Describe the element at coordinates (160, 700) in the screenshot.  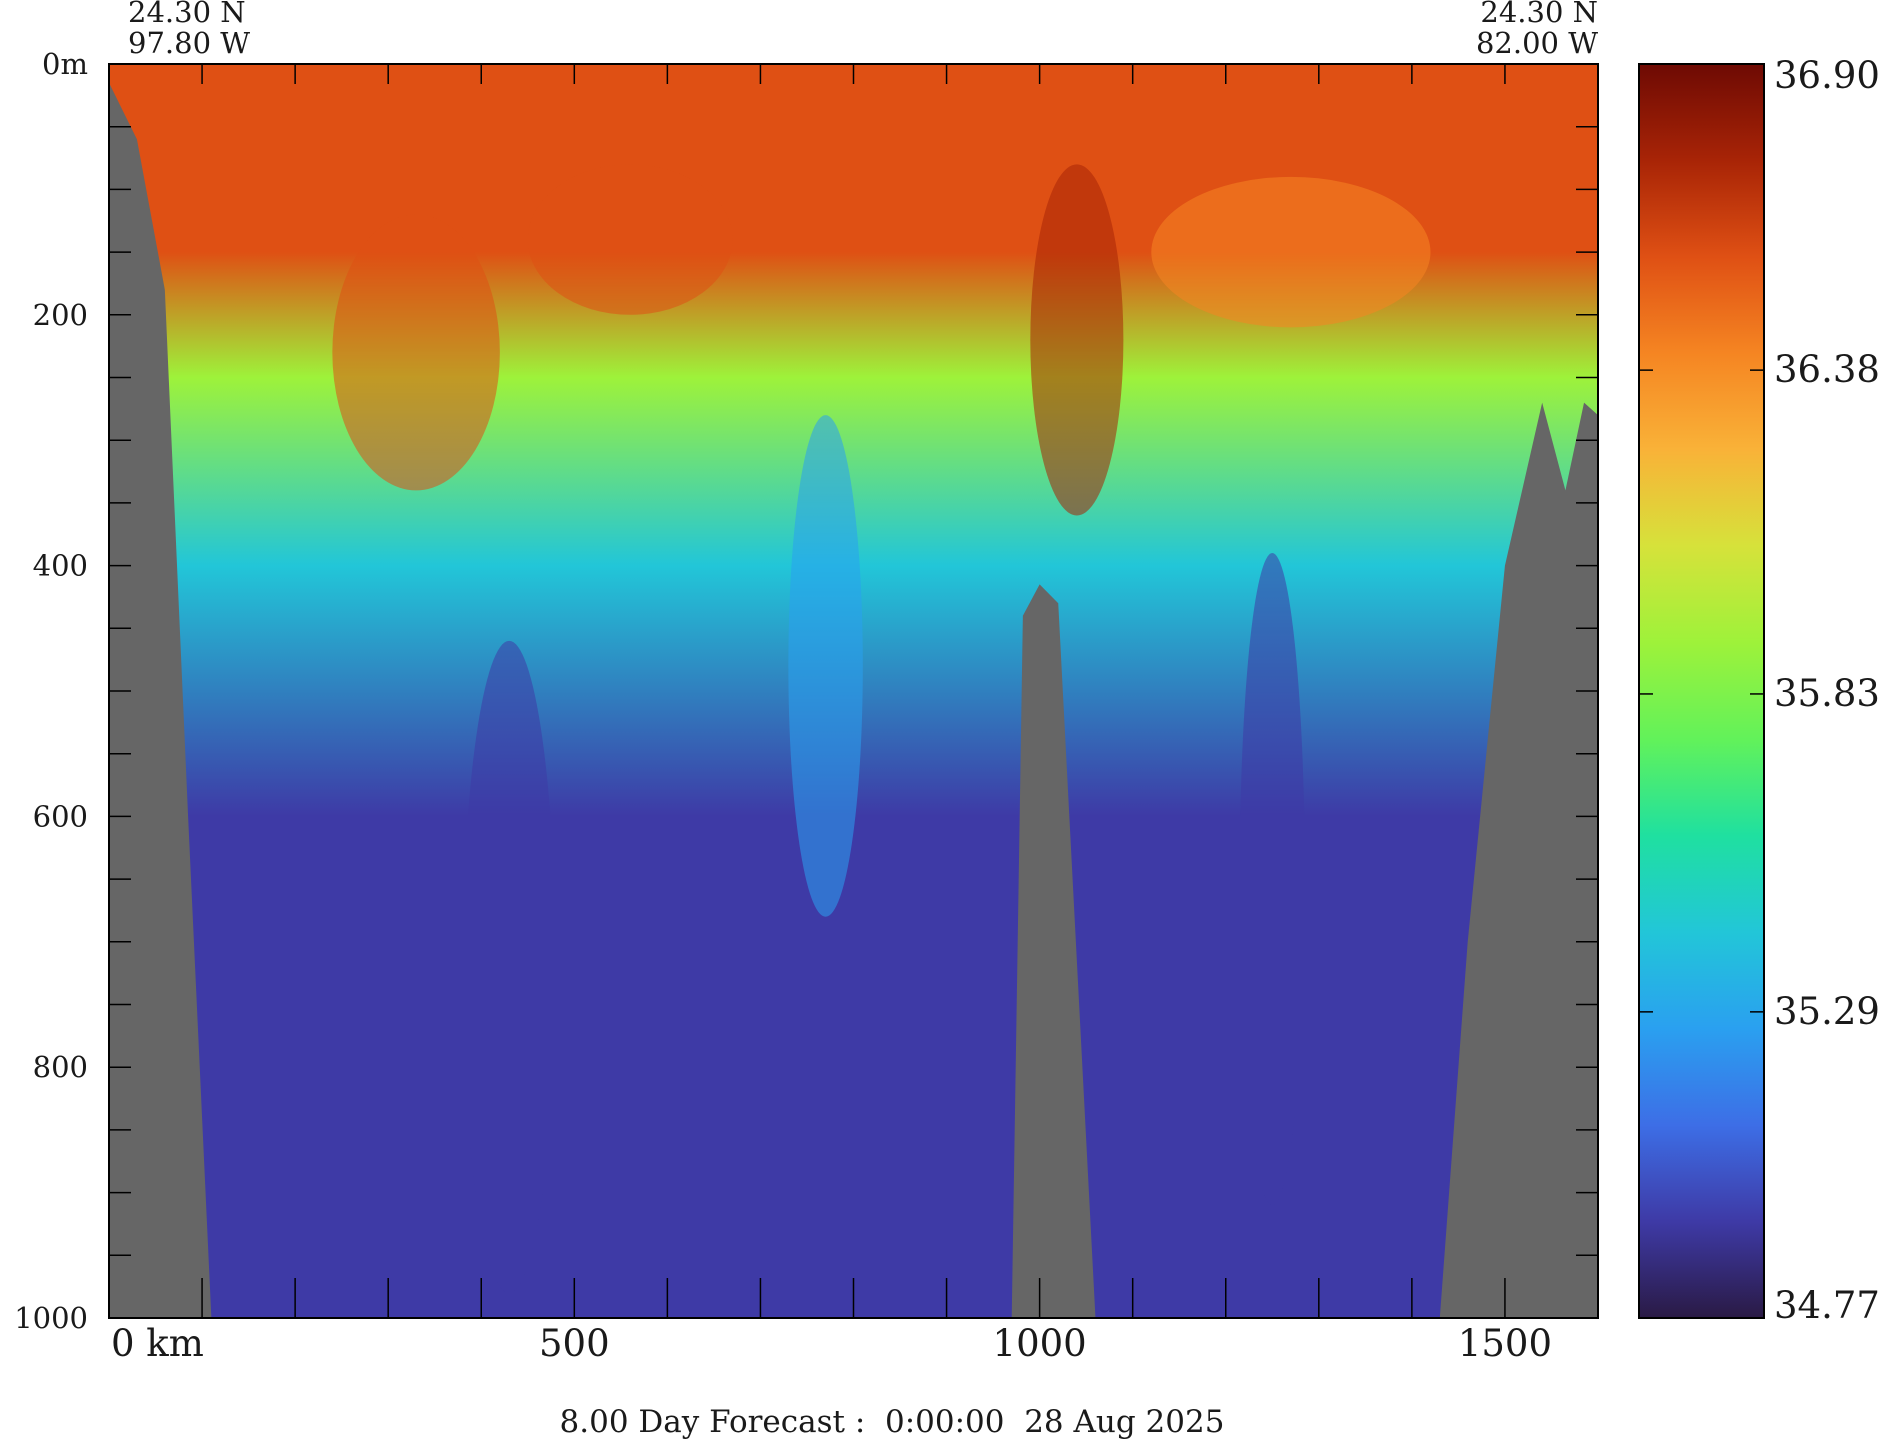
I see `left-shelf` at that location.